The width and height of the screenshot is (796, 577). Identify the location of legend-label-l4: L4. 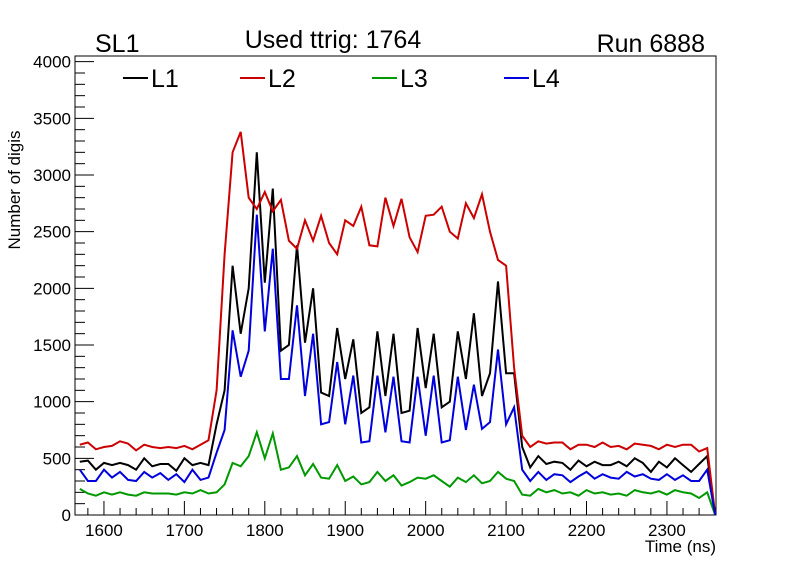
(546, 79).